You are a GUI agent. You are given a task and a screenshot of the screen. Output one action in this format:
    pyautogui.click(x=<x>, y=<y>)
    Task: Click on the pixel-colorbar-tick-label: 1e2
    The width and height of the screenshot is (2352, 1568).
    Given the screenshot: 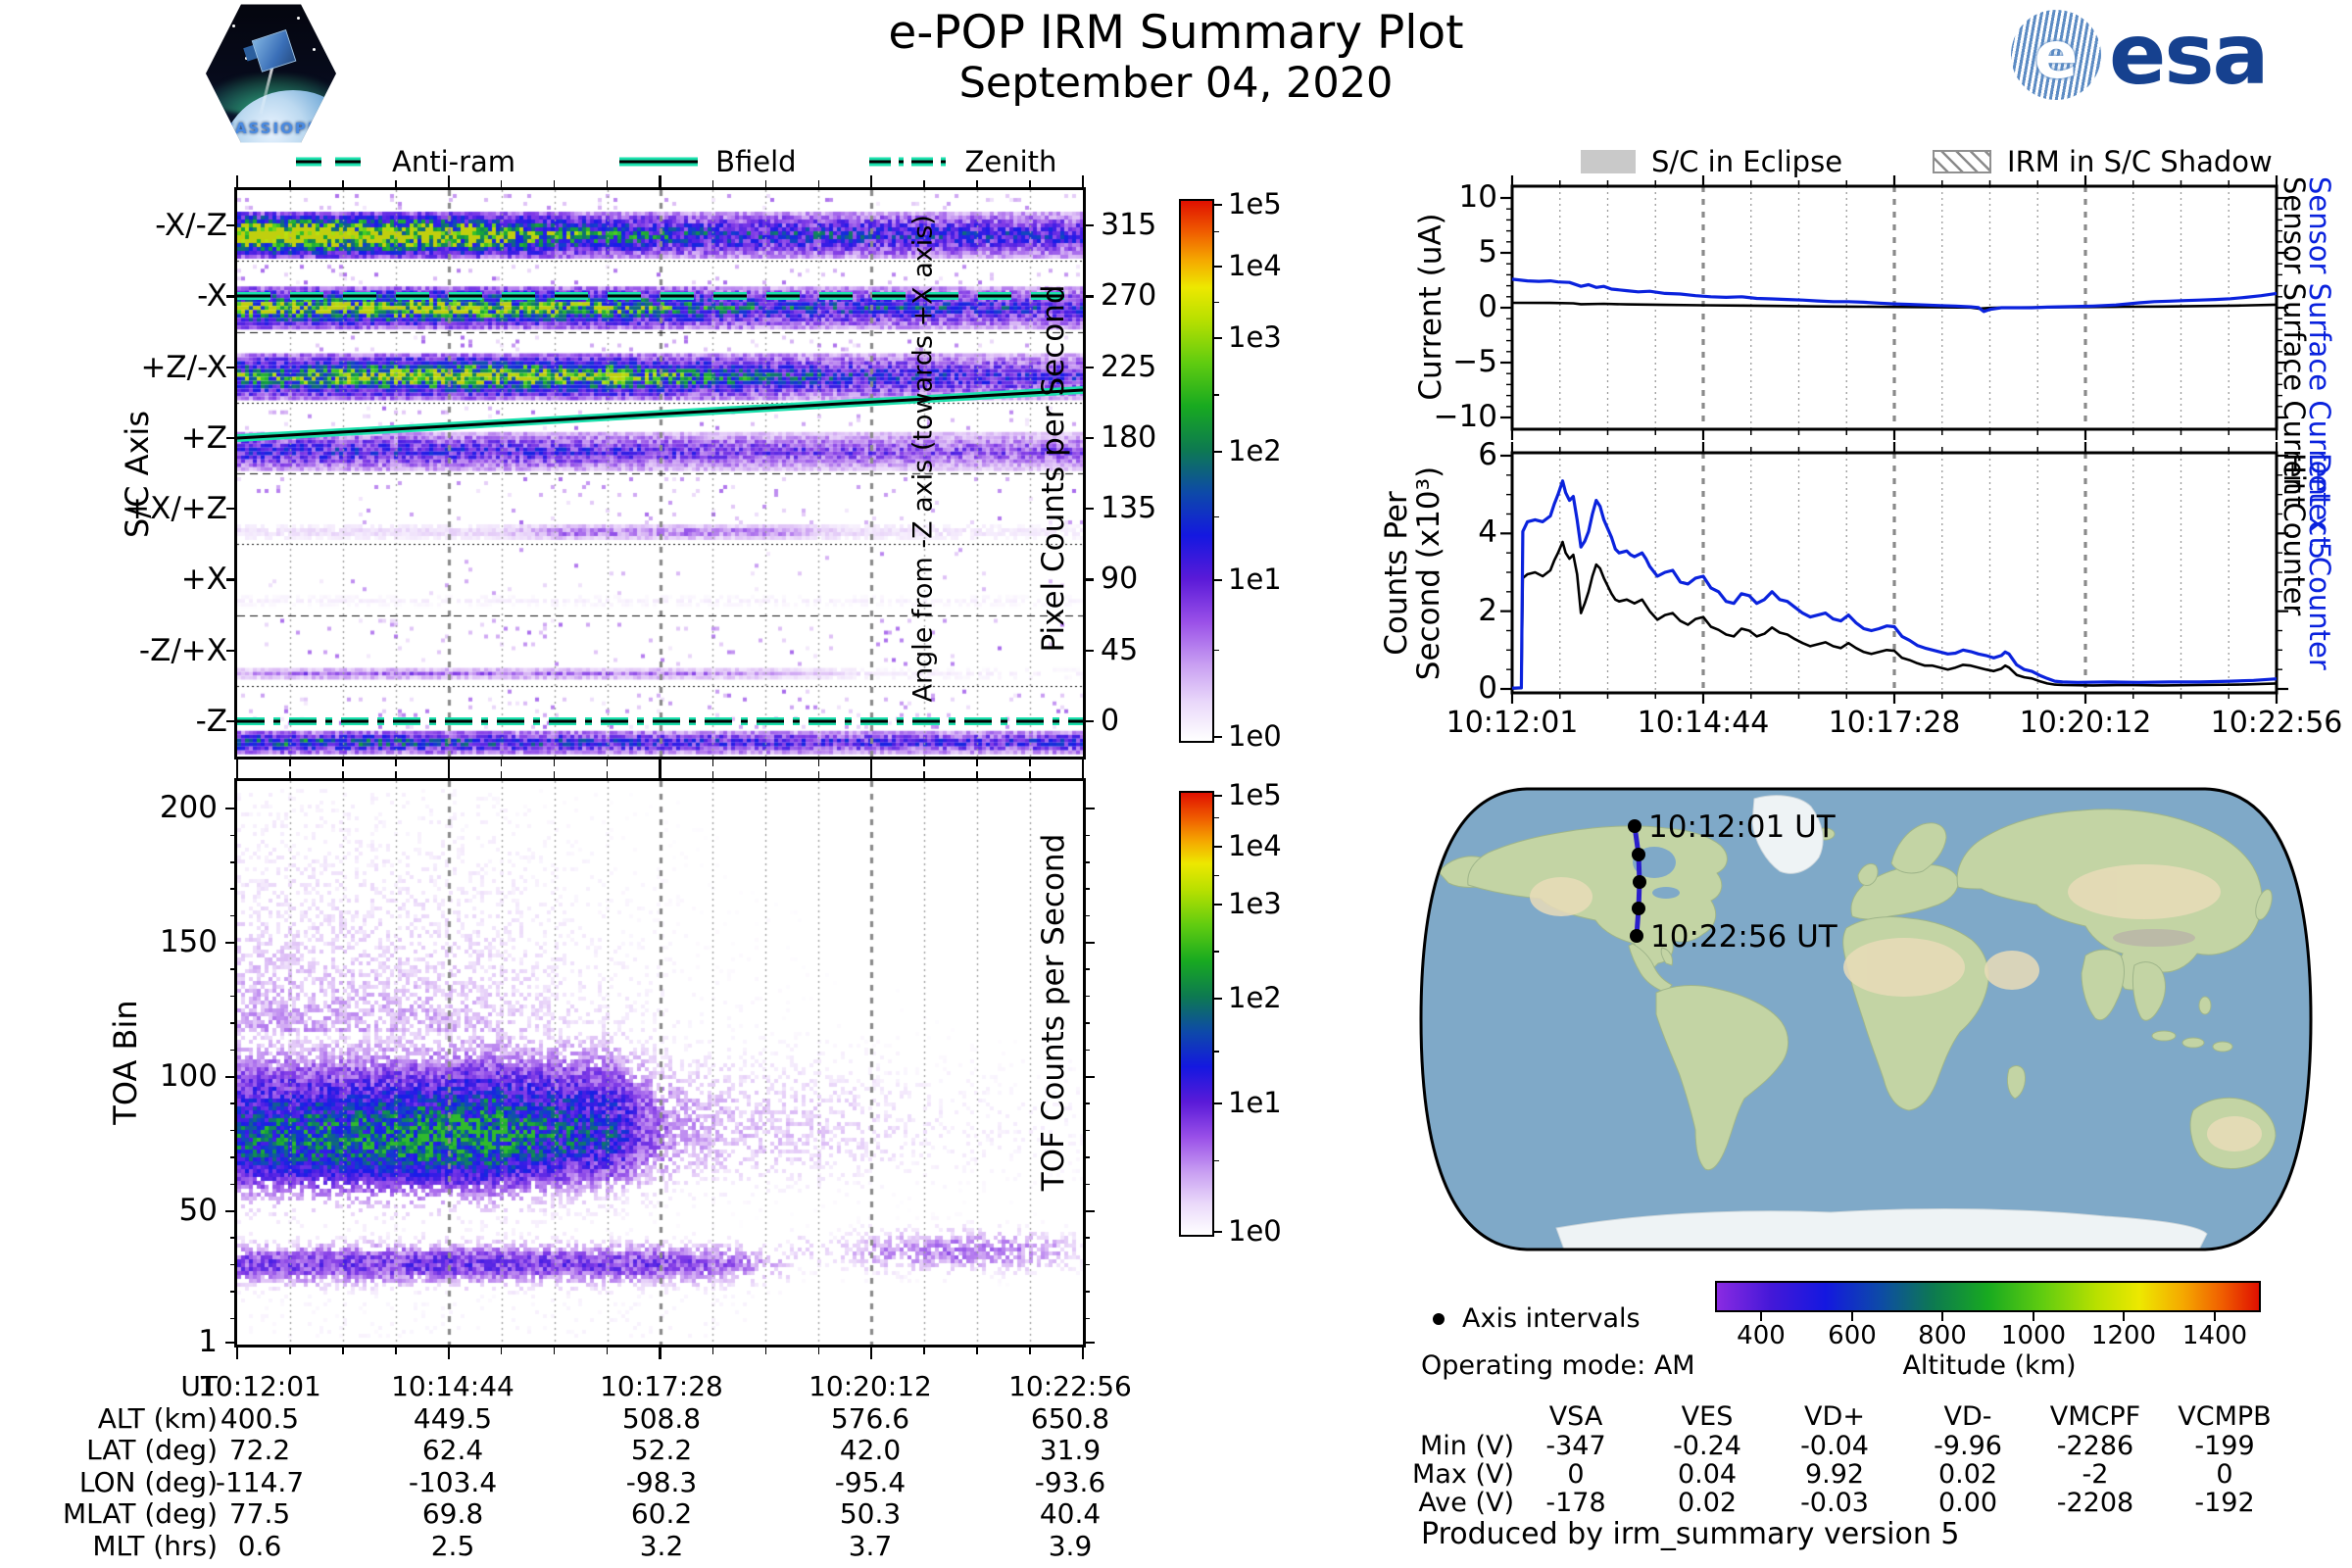 What is the action you would take?
    pyautogui.click(x=1255, y=451)
    